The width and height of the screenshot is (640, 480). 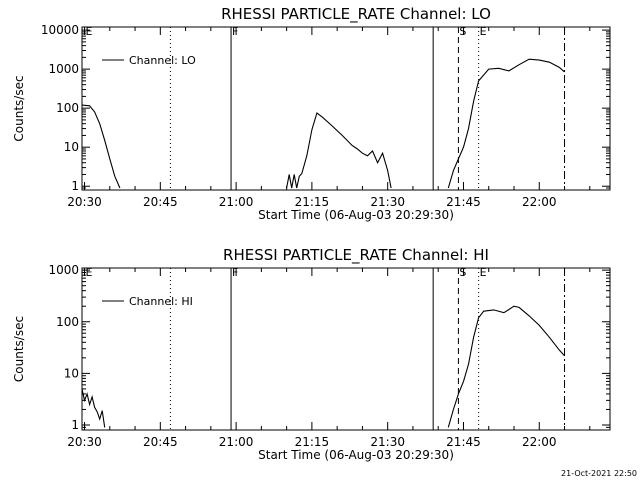 I want to click on legend-label: Channel: LO, so click(x=162, y=60).